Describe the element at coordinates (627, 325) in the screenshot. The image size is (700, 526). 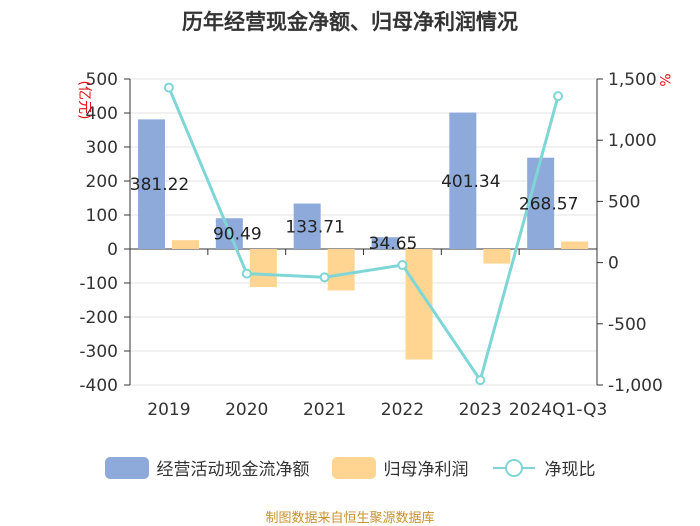
I see `right-tick-label: -500` at that location.